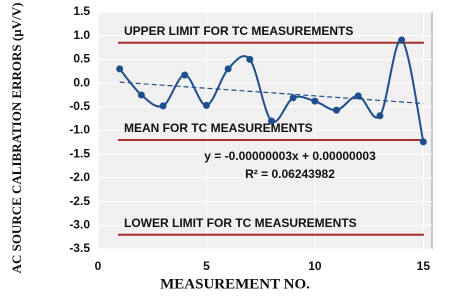  Describe the element at coordinates (79, 201) in the screenshot. I see `y-tick-label: -2.5` at that location.